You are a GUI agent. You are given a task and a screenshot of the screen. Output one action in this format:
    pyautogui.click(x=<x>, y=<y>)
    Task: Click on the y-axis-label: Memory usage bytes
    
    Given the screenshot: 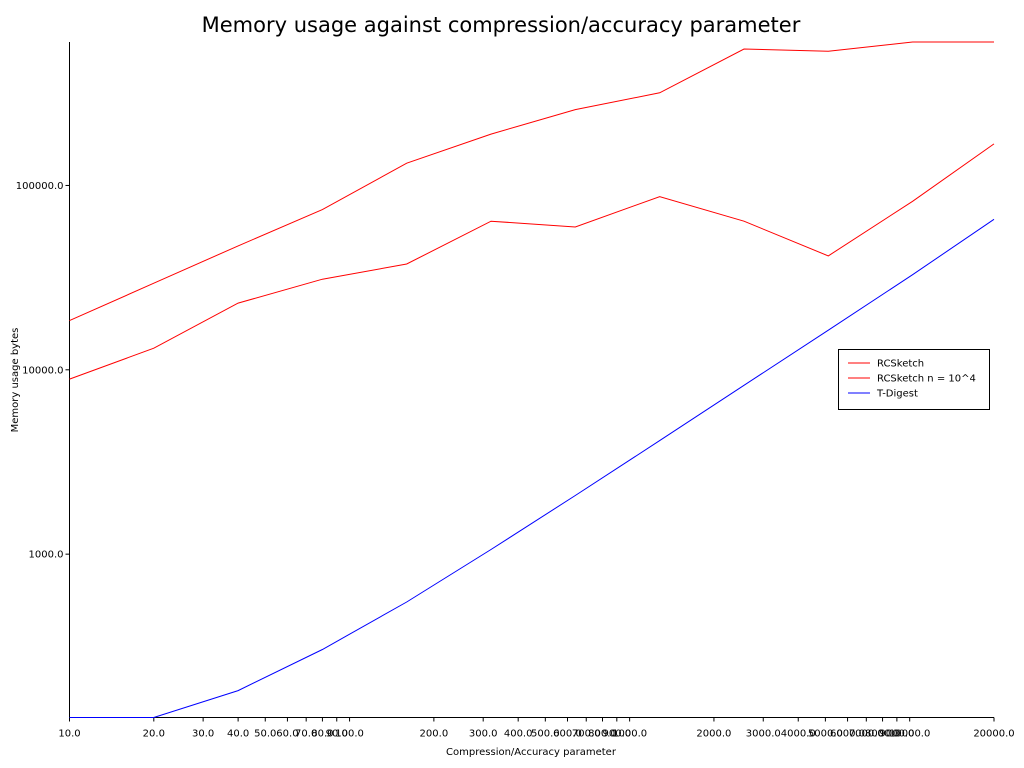 What is the action you would take?
    pyautogui.click(x=15, y=380)
    